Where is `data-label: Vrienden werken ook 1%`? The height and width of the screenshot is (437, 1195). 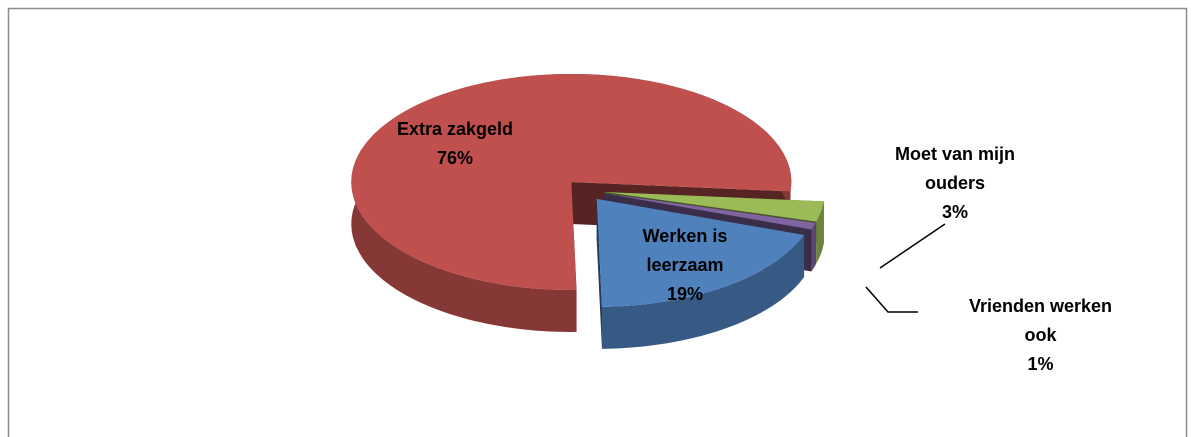
data-label: Vrienden werken ook 1% is located at coordinates (1040, 335).